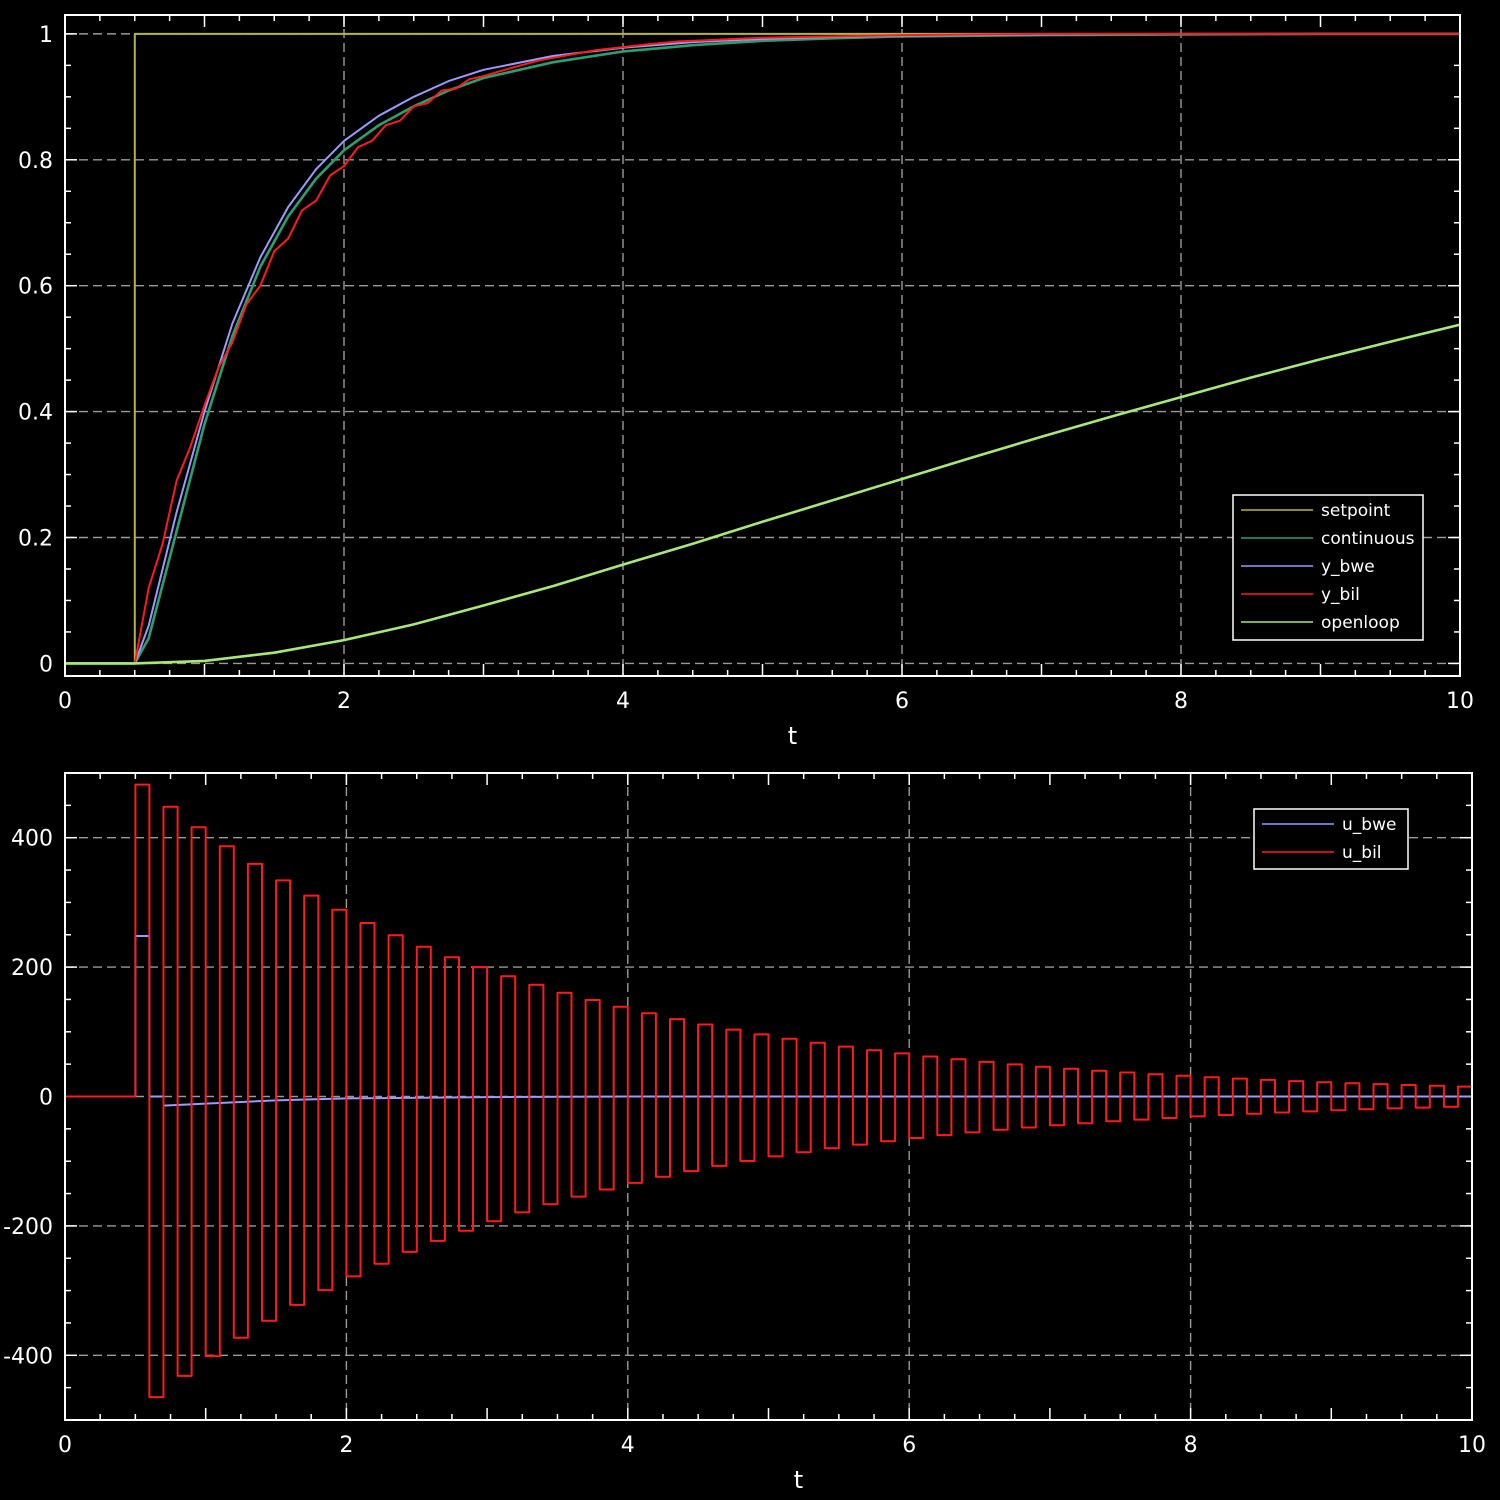 This screenshot has width=1500, height=1500. Describe the element at coordinates (1360, 623) in the screenshot. I see `legend-label: openloop` at that location.